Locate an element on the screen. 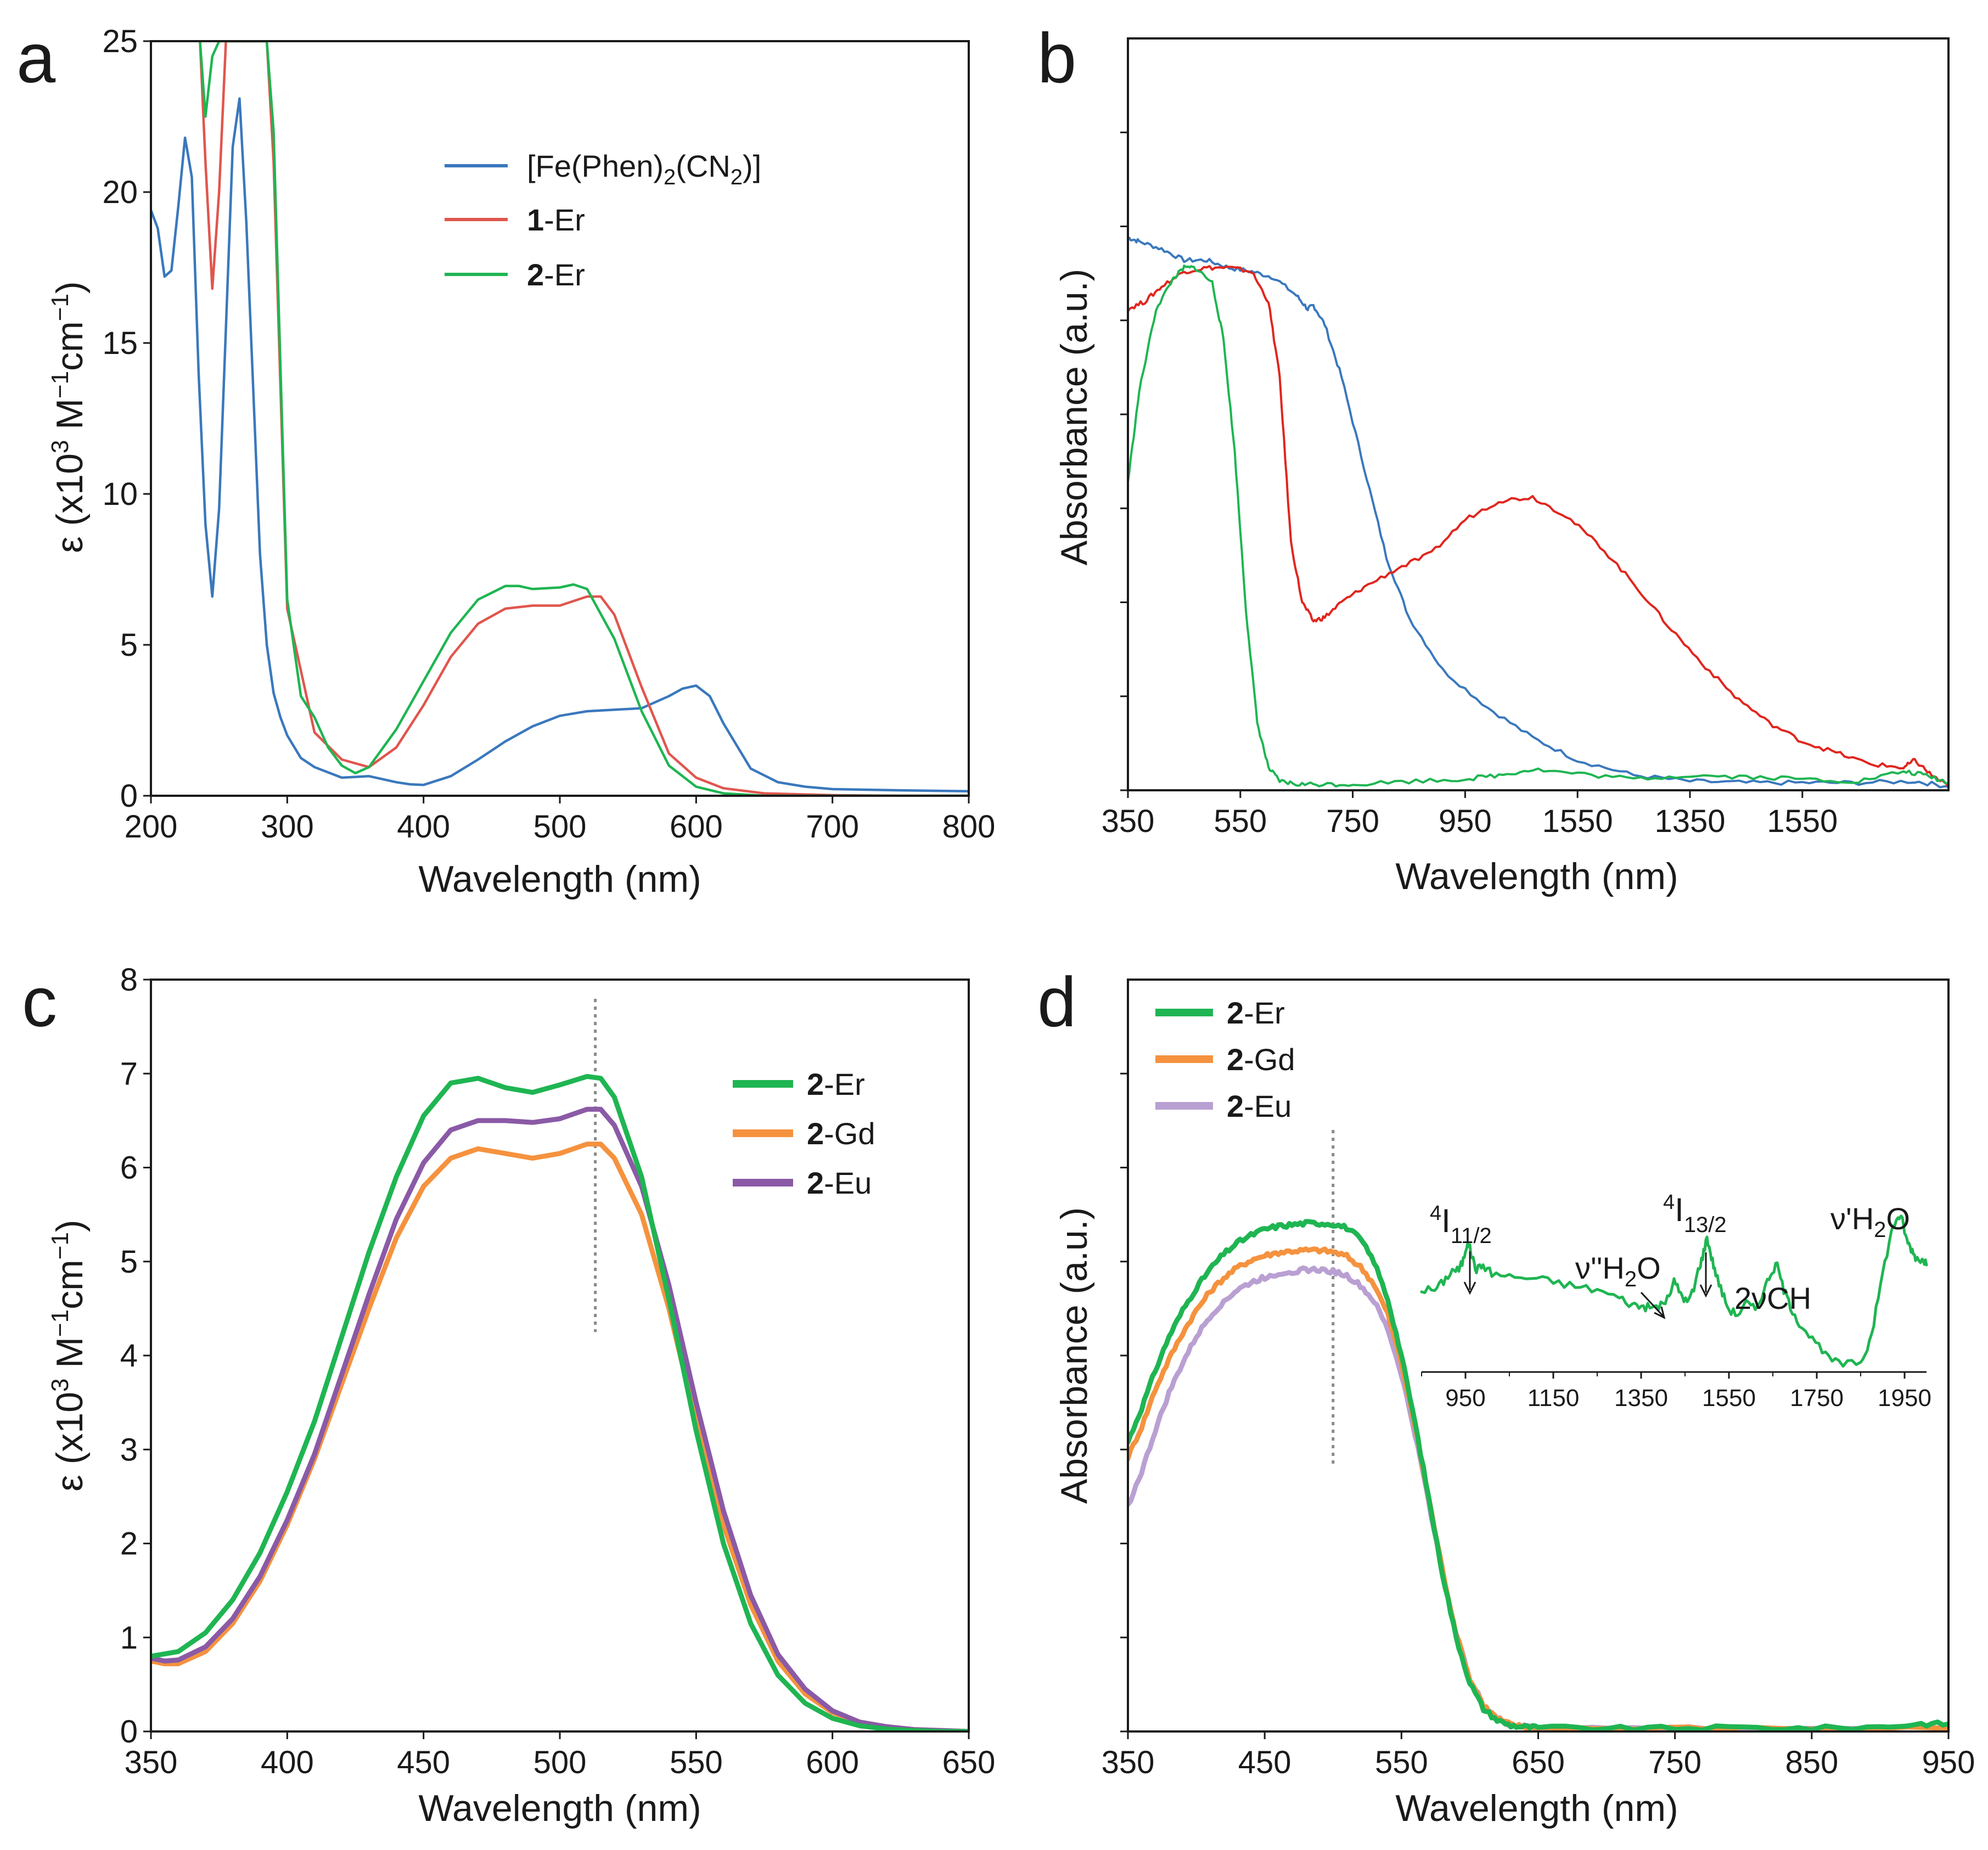  panel-c-y-label: ε (x103 M−1cm−1) is located at coordinates (69, 1355).